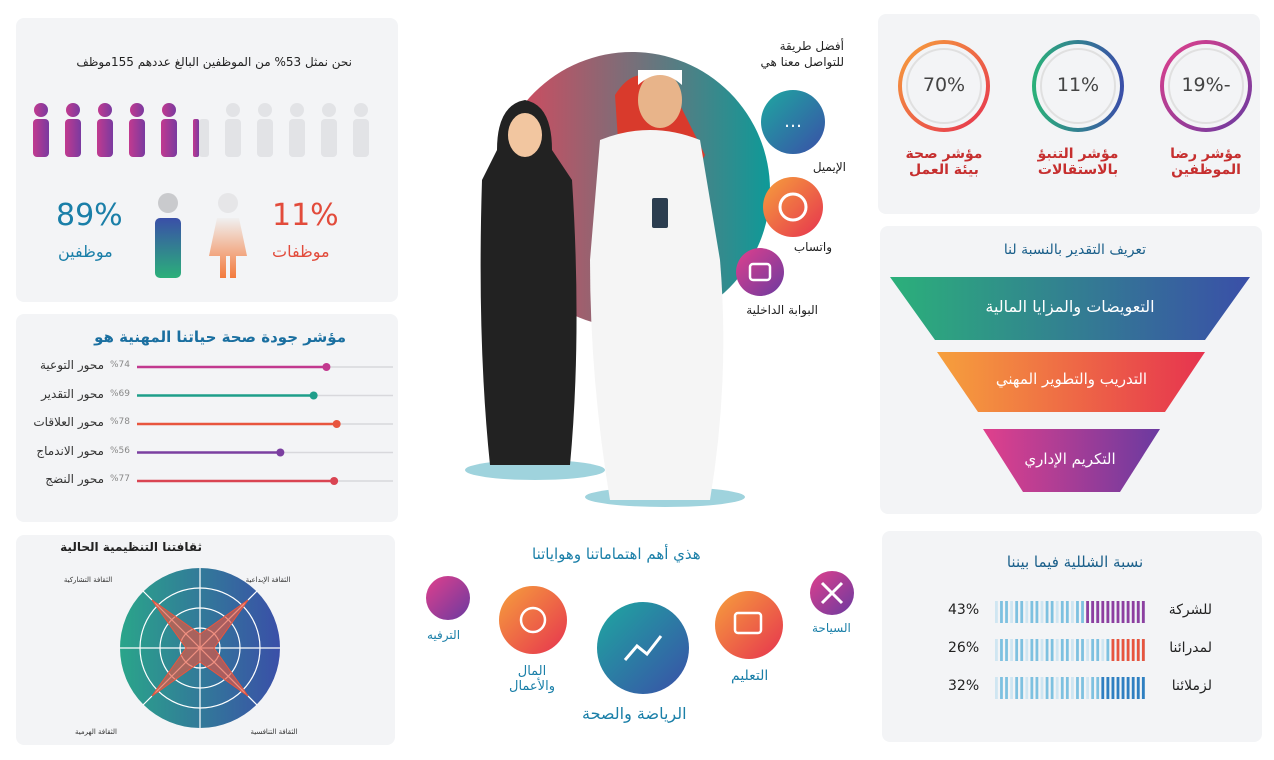  Describe the element at coordinates (120, 450) in the screenshot. I see `quality-value: %56` at that location.